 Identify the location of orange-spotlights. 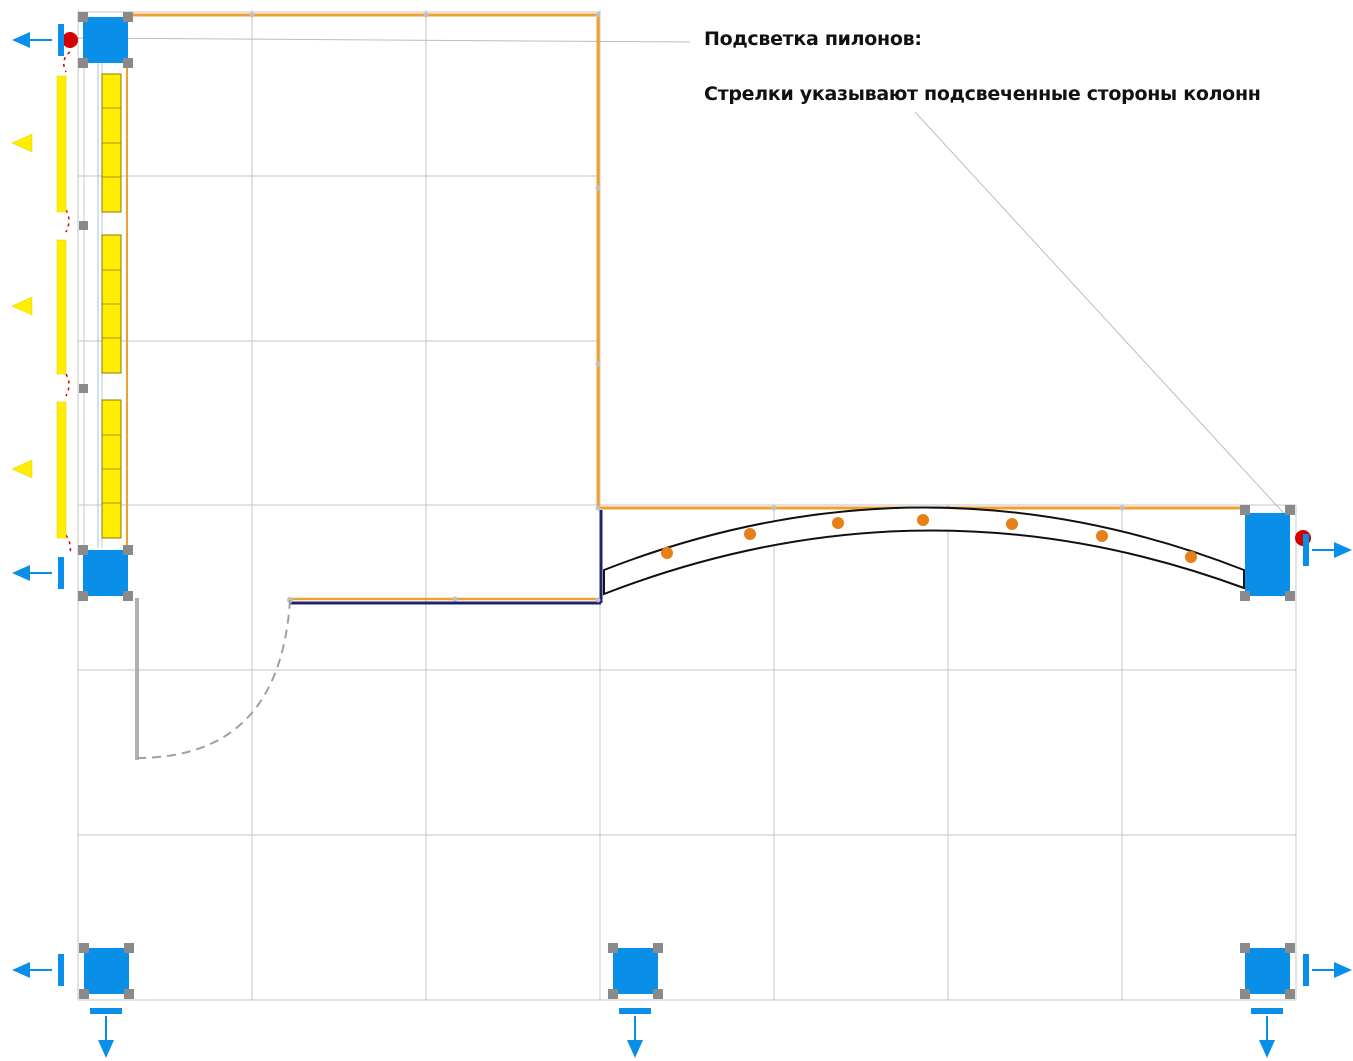
(929, 538).